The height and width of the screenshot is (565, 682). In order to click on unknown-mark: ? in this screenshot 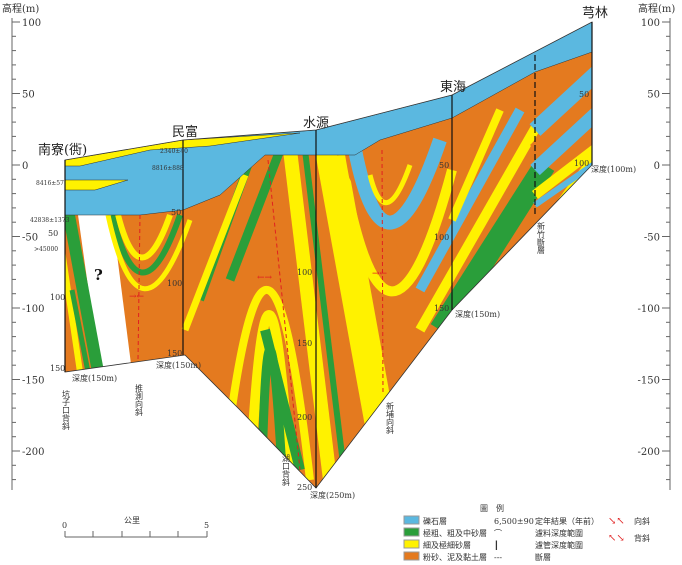, I will do `click(98, 275)`.